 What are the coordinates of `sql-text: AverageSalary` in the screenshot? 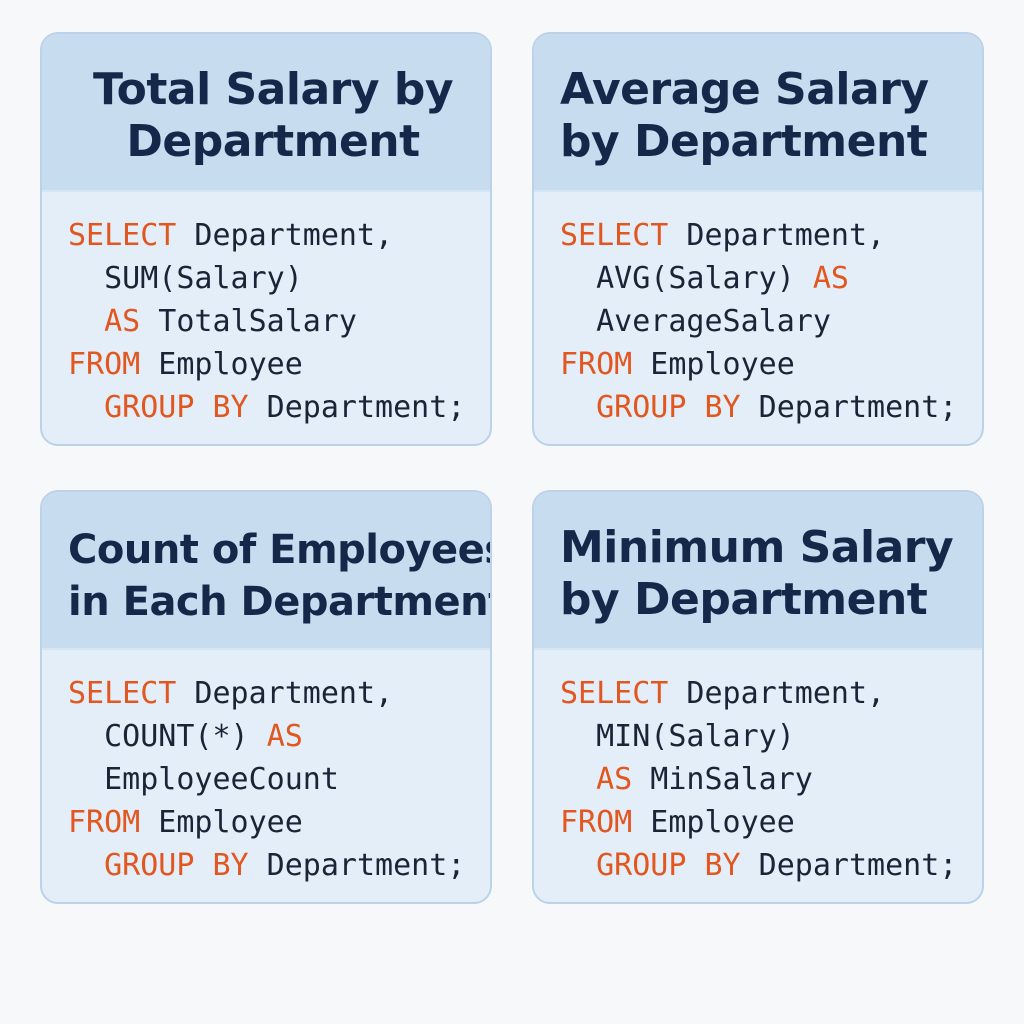 It's located at (695, 321).